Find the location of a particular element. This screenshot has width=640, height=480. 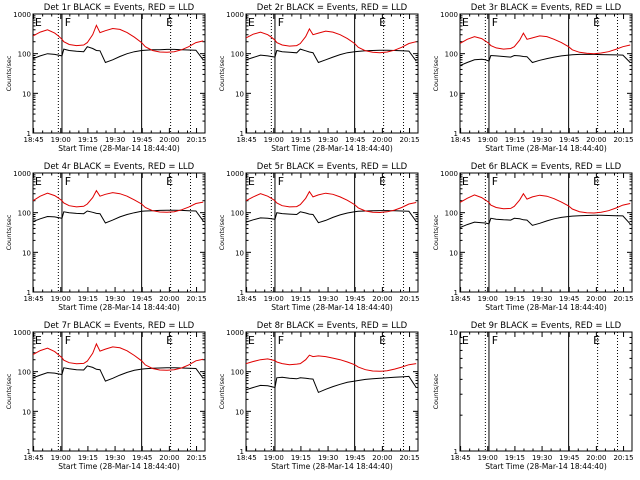

panel-title: Det 5r BLACK = Events, RED = LLD is located at coordinates (332, 167).